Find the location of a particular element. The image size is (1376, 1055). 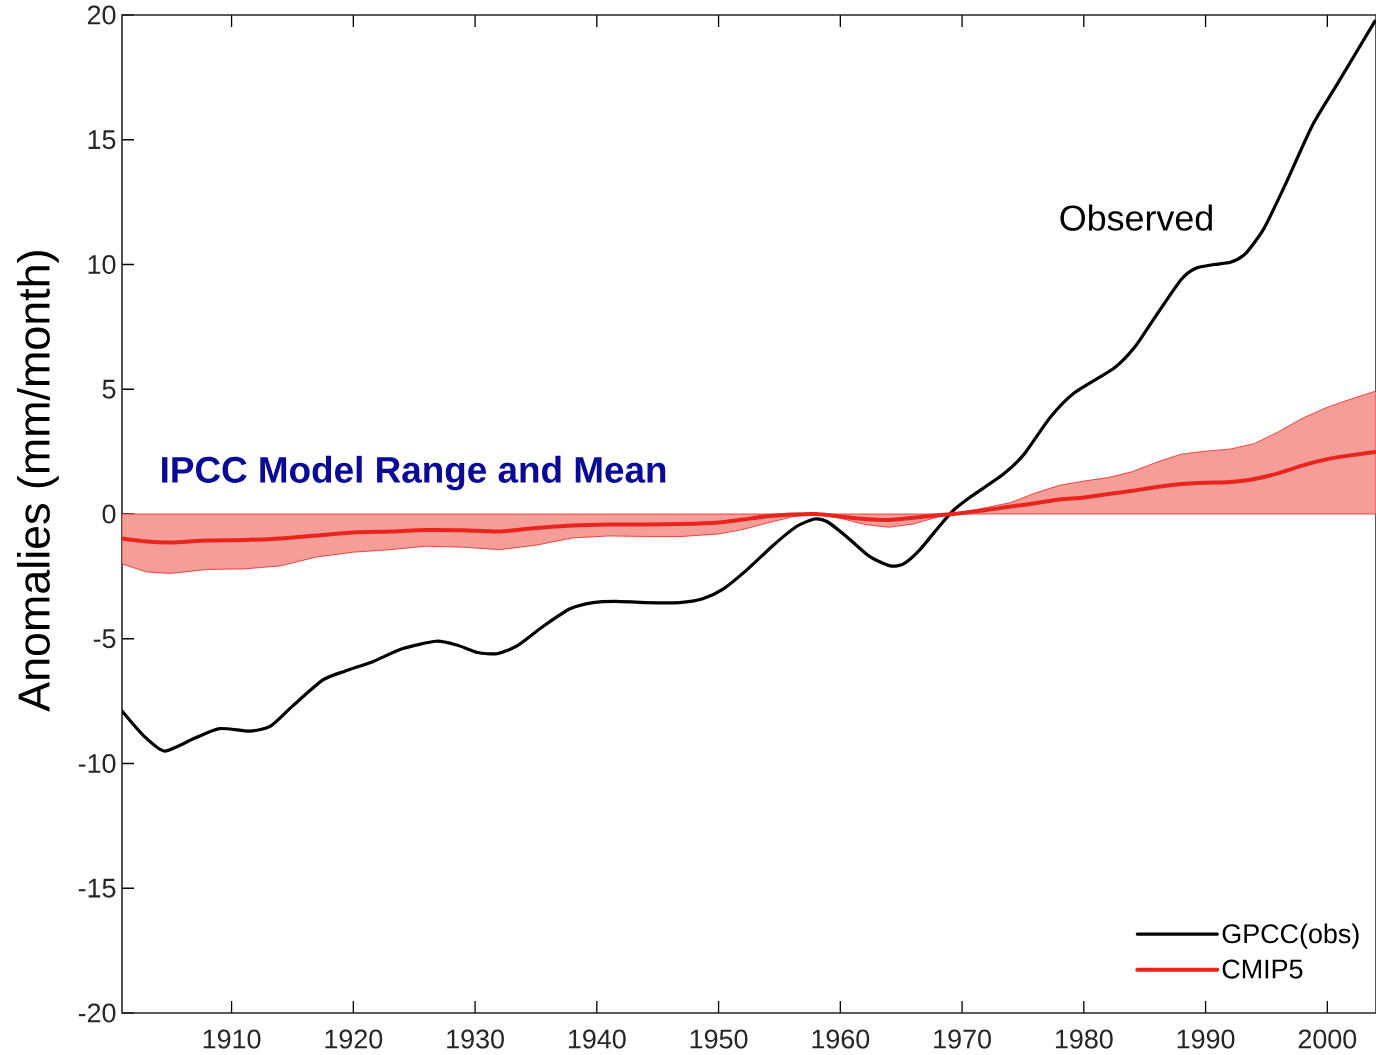

y-tick-label: 15 is located at coordinates (102, 140).